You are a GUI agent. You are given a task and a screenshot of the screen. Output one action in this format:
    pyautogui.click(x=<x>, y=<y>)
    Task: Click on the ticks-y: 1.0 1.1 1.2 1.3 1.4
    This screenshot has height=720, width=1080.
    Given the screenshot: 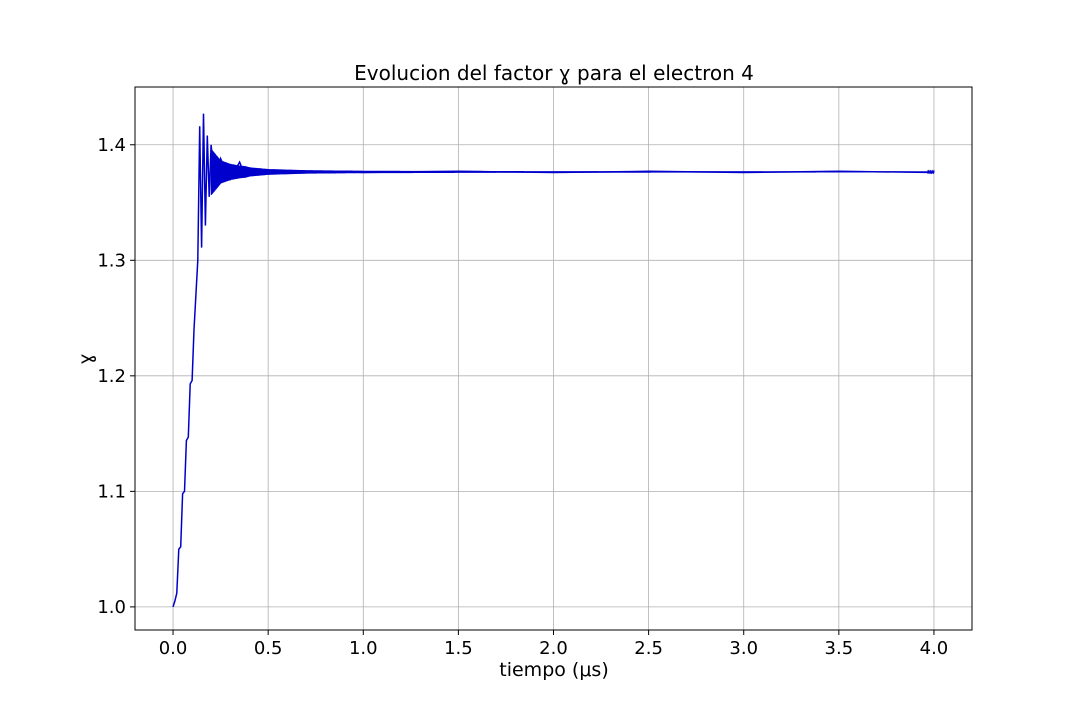 What is the action you would take?
    pyautogui.click(x=116, y=376)
    